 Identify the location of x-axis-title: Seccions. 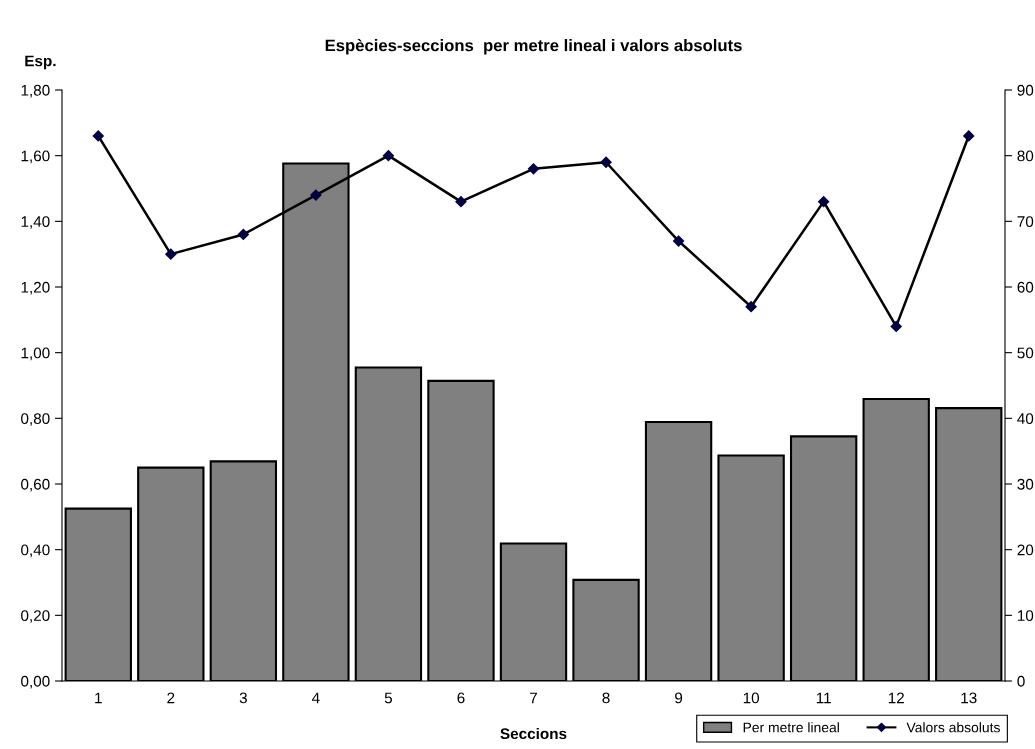
(533, 733).